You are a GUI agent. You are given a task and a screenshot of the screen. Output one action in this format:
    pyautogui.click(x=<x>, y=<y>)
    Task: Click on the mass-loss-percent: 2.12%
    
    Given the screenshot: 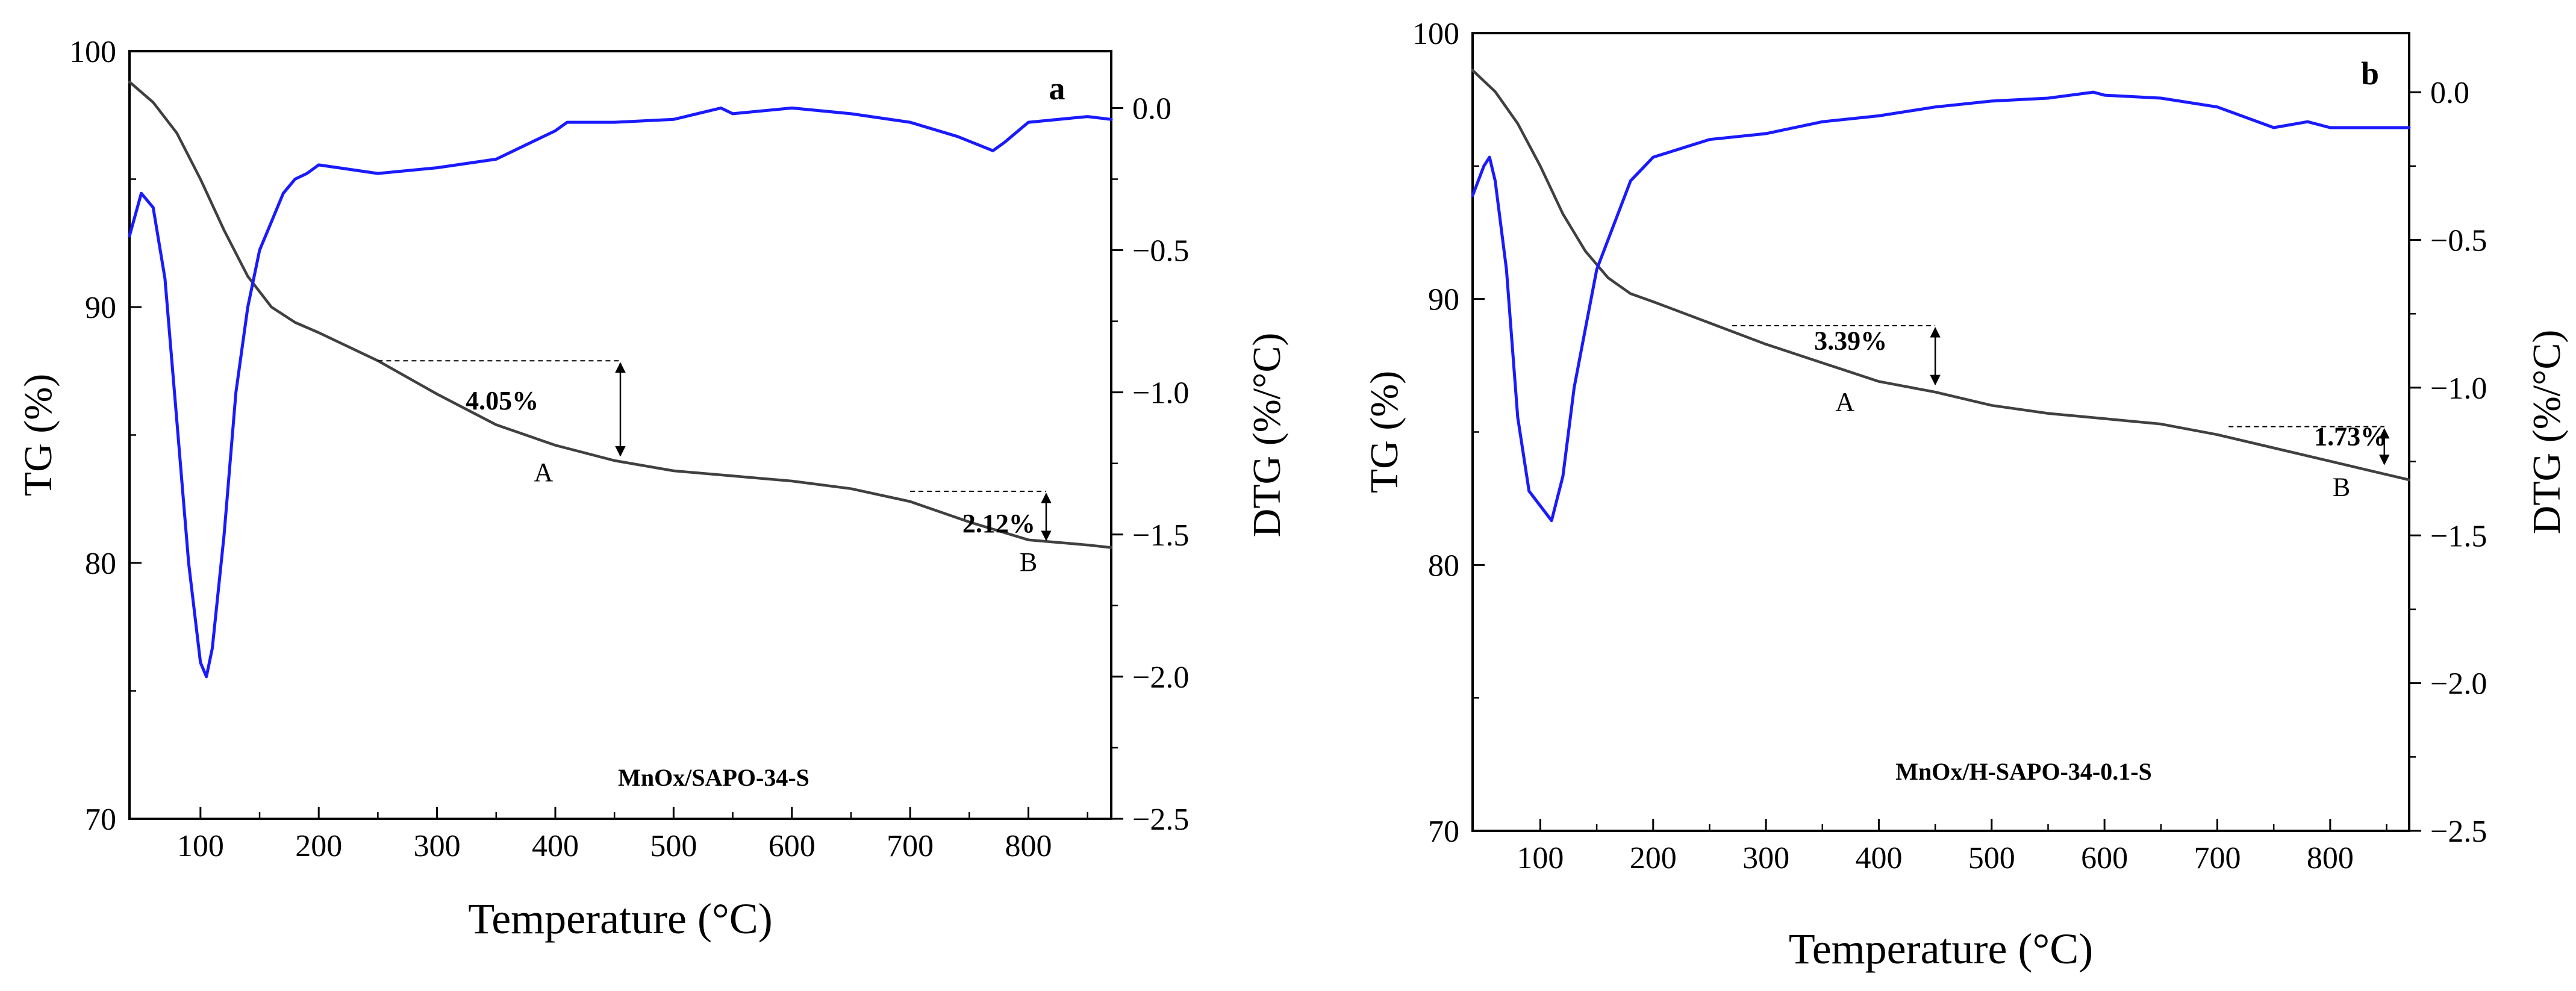 What is the action you would take?
    pyautogui.click(x=998, y=523)
    